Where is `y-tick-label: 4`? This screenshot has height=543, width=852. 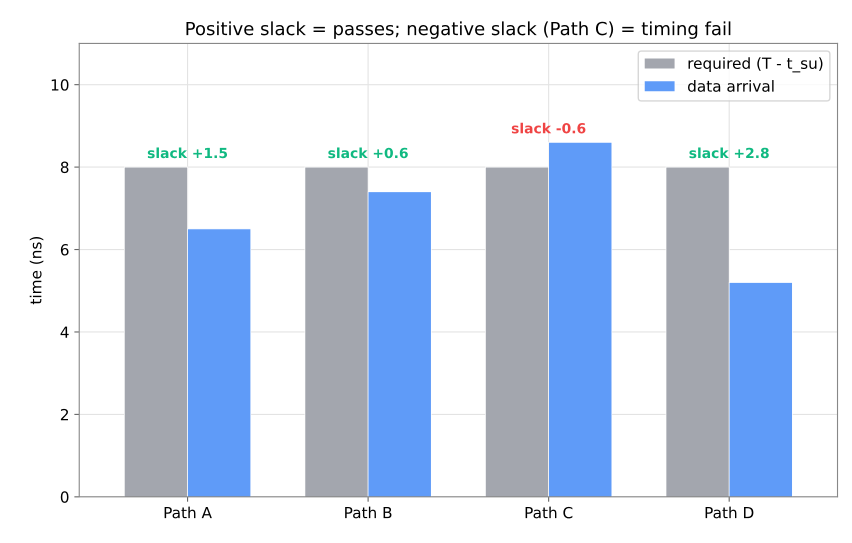 y-tick-label: 4 is located at coordinates (64, 332).